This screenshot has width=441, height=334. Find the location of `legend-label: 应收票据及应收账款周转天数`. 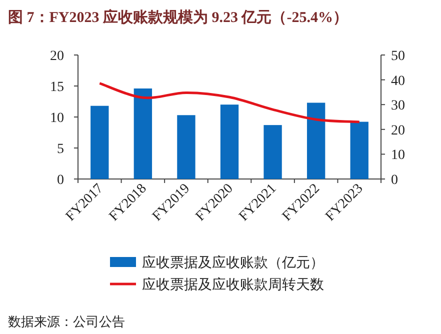

legend-label: 应收票据及应收账款周转天数 is located at coordinates (233, 285).